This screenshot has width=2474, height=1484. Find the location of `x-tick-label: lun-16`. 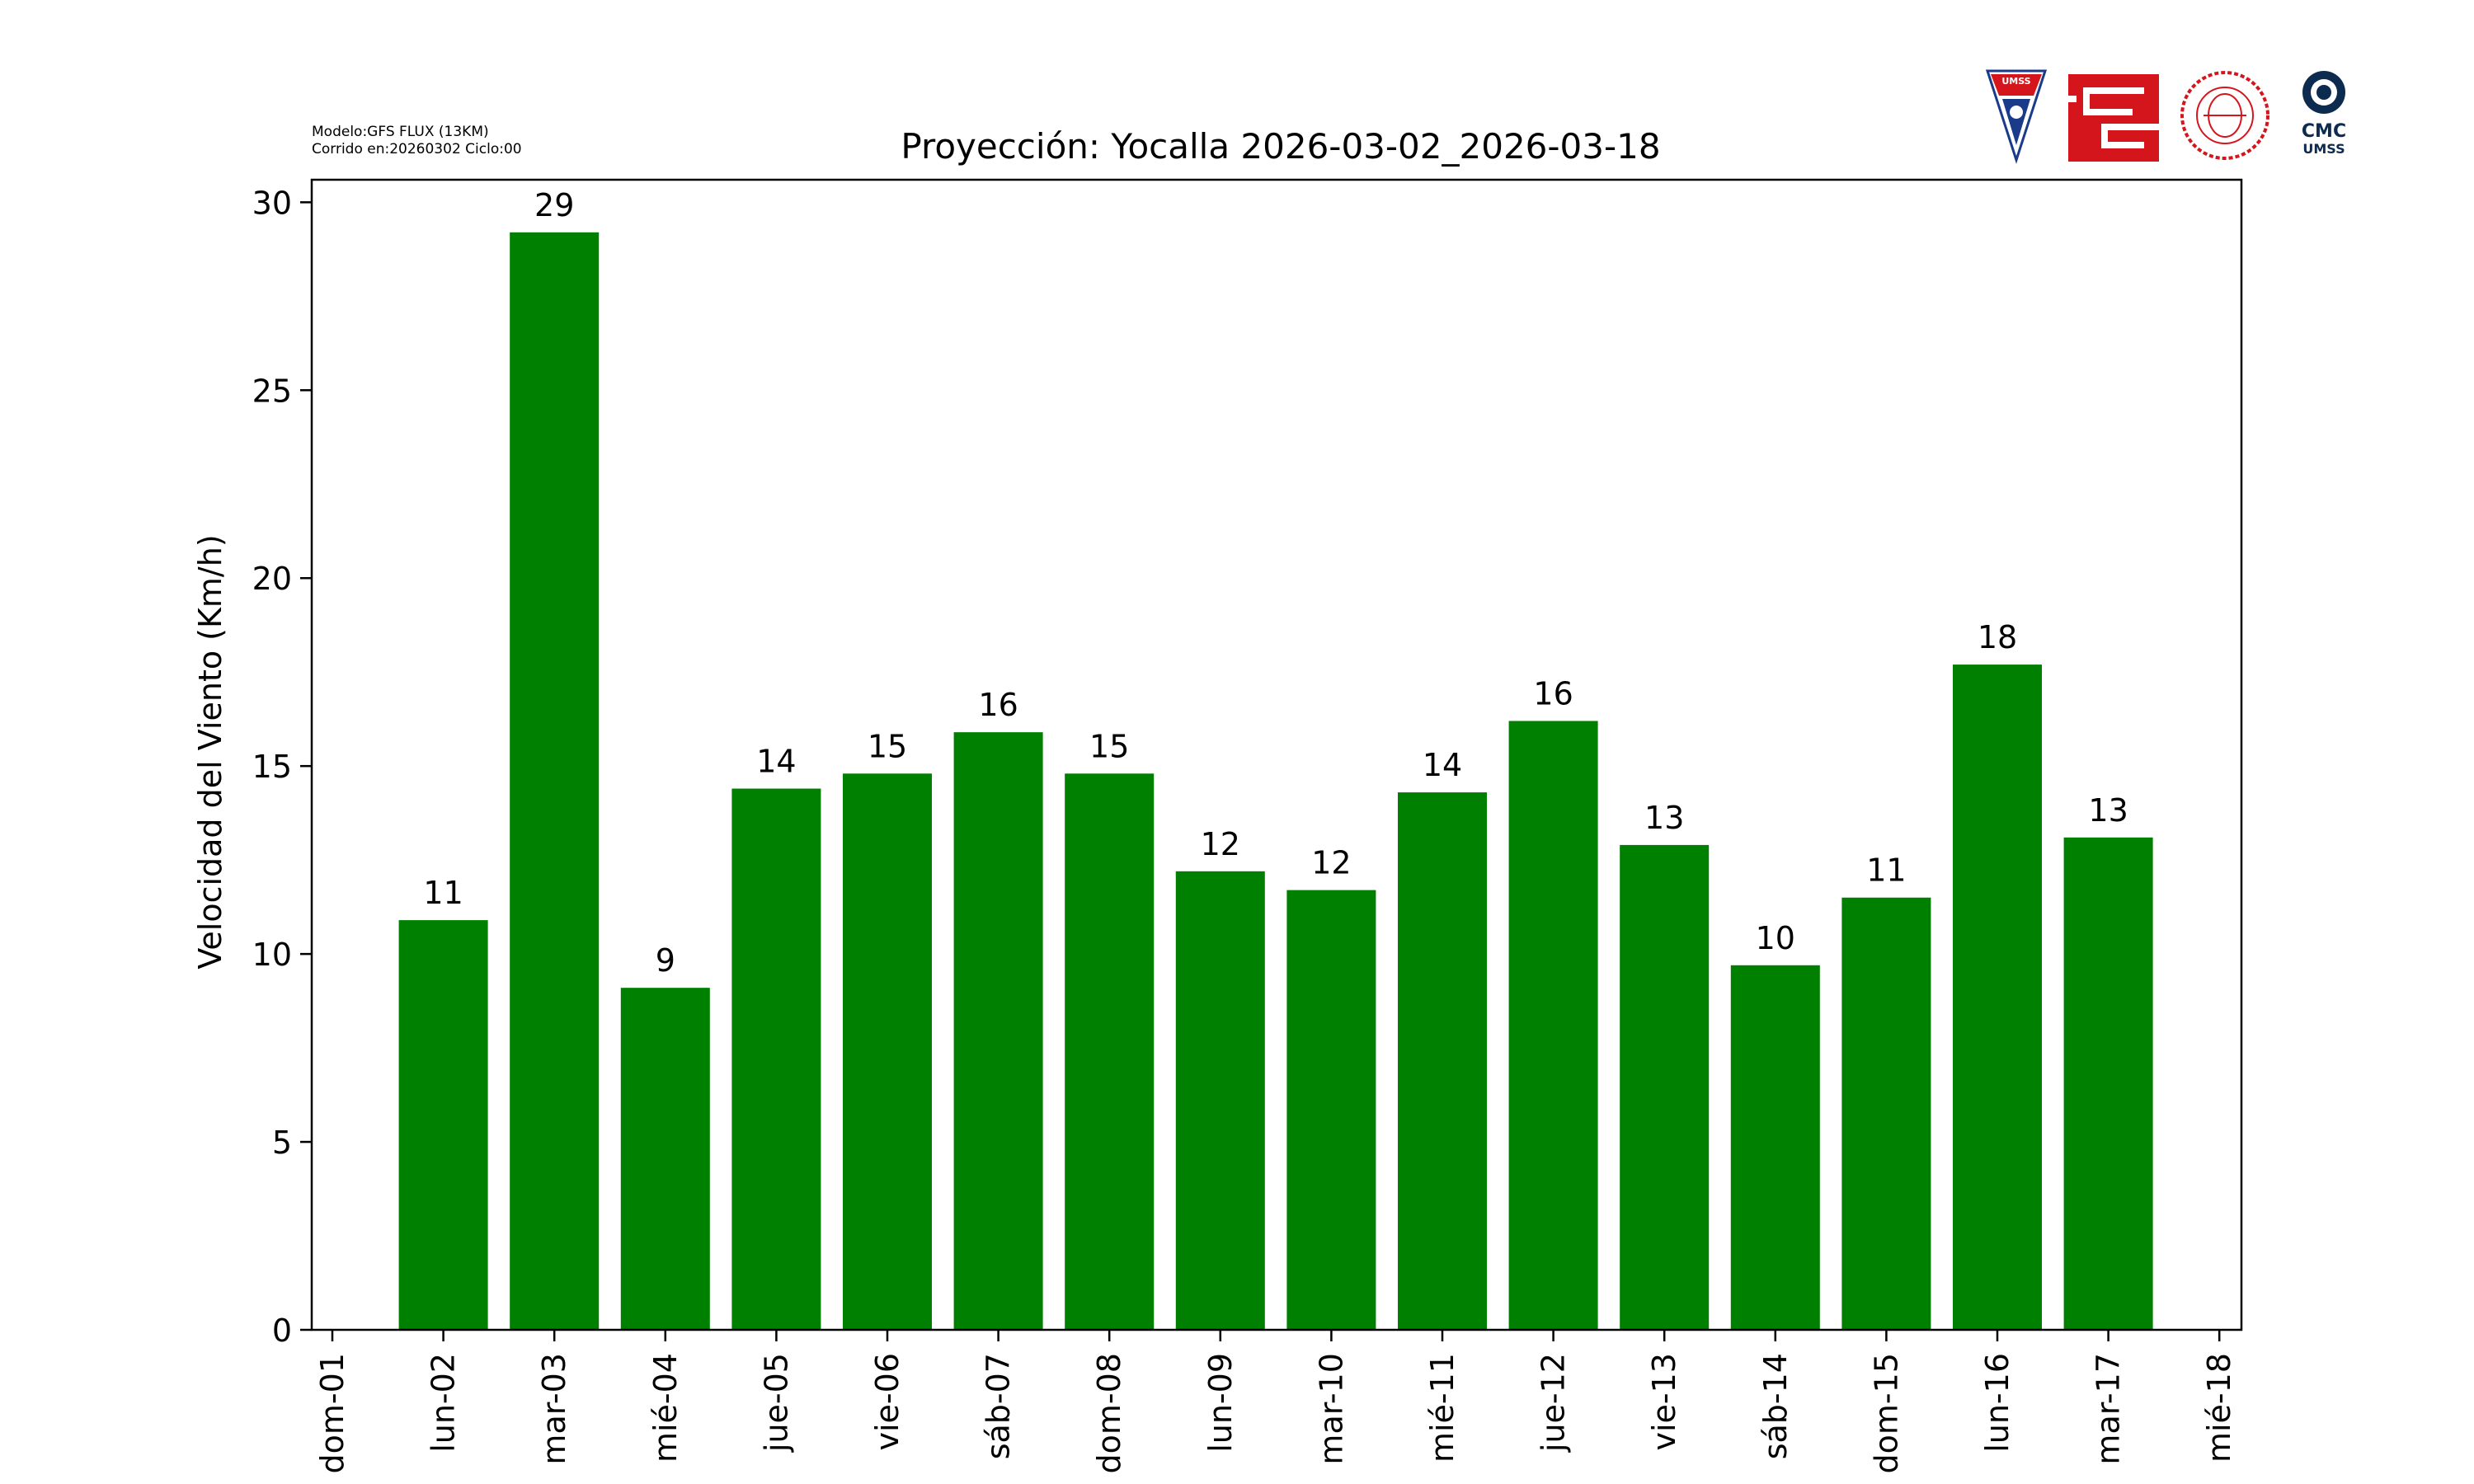

x-tick-label: lun-16 is located at coordinates (1997, 1403).